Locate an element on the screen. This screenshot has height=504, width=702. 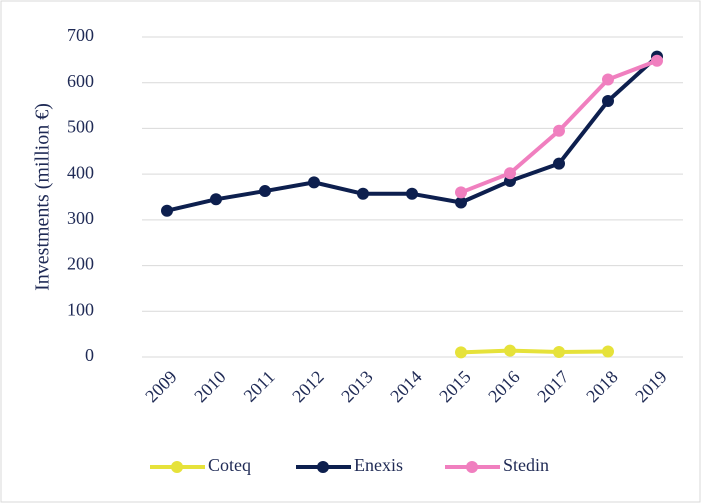
y-tick-label: 100 is located at coordinates (80, 309).